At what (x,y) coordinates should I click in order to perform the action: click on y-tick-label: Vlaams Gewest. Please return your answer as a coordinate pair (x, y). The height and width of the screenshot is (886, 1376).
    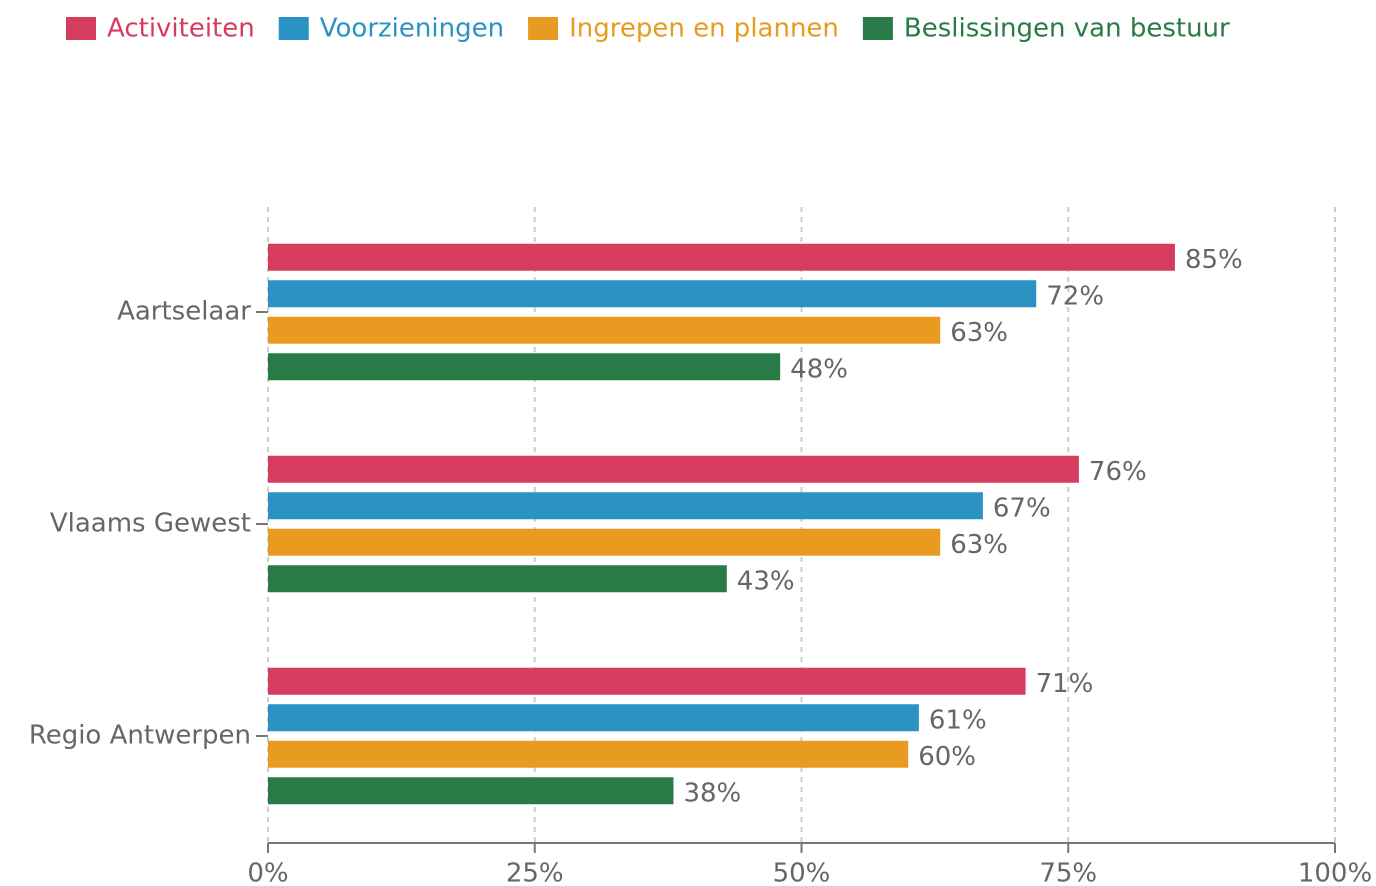
    Looking at the image, I should click on (150, 524).